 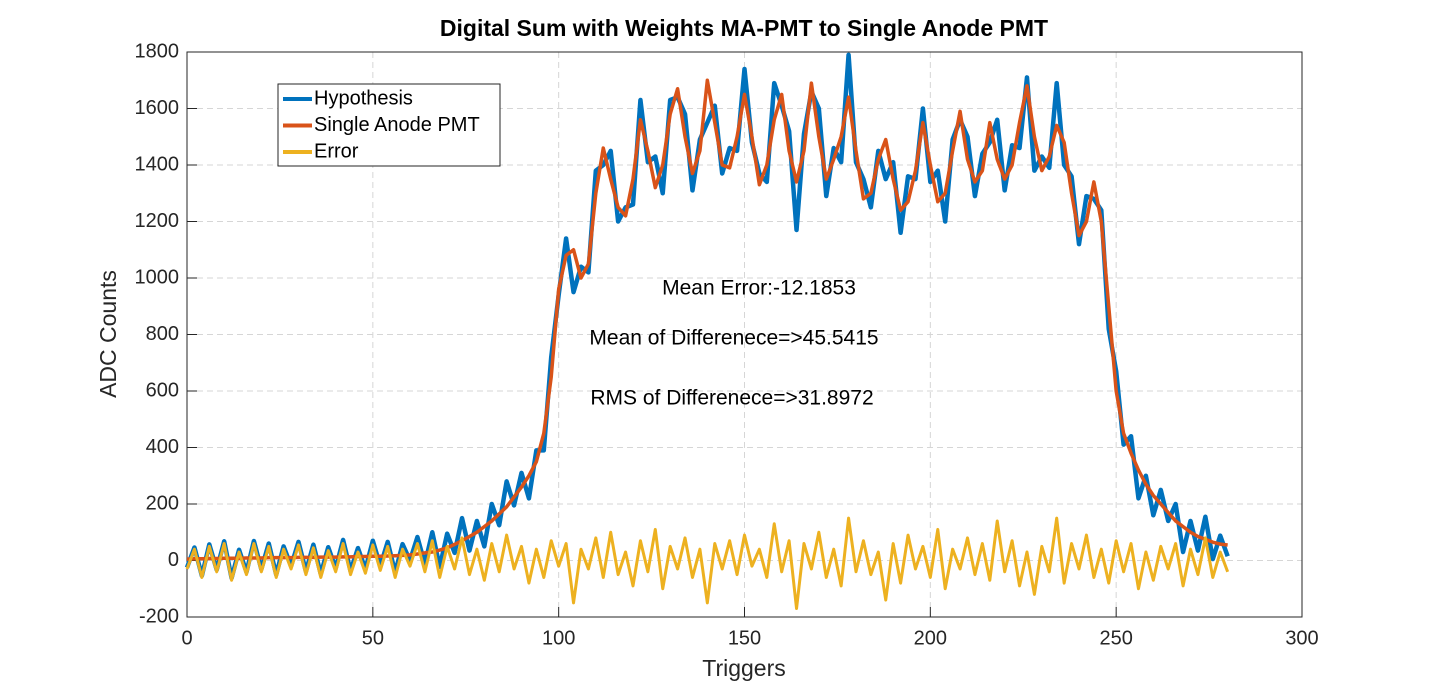 What do you see at coordinates (373, 638) in the screenshot?
I see `x-tick-label: 50` at bounding box center [373, 638].